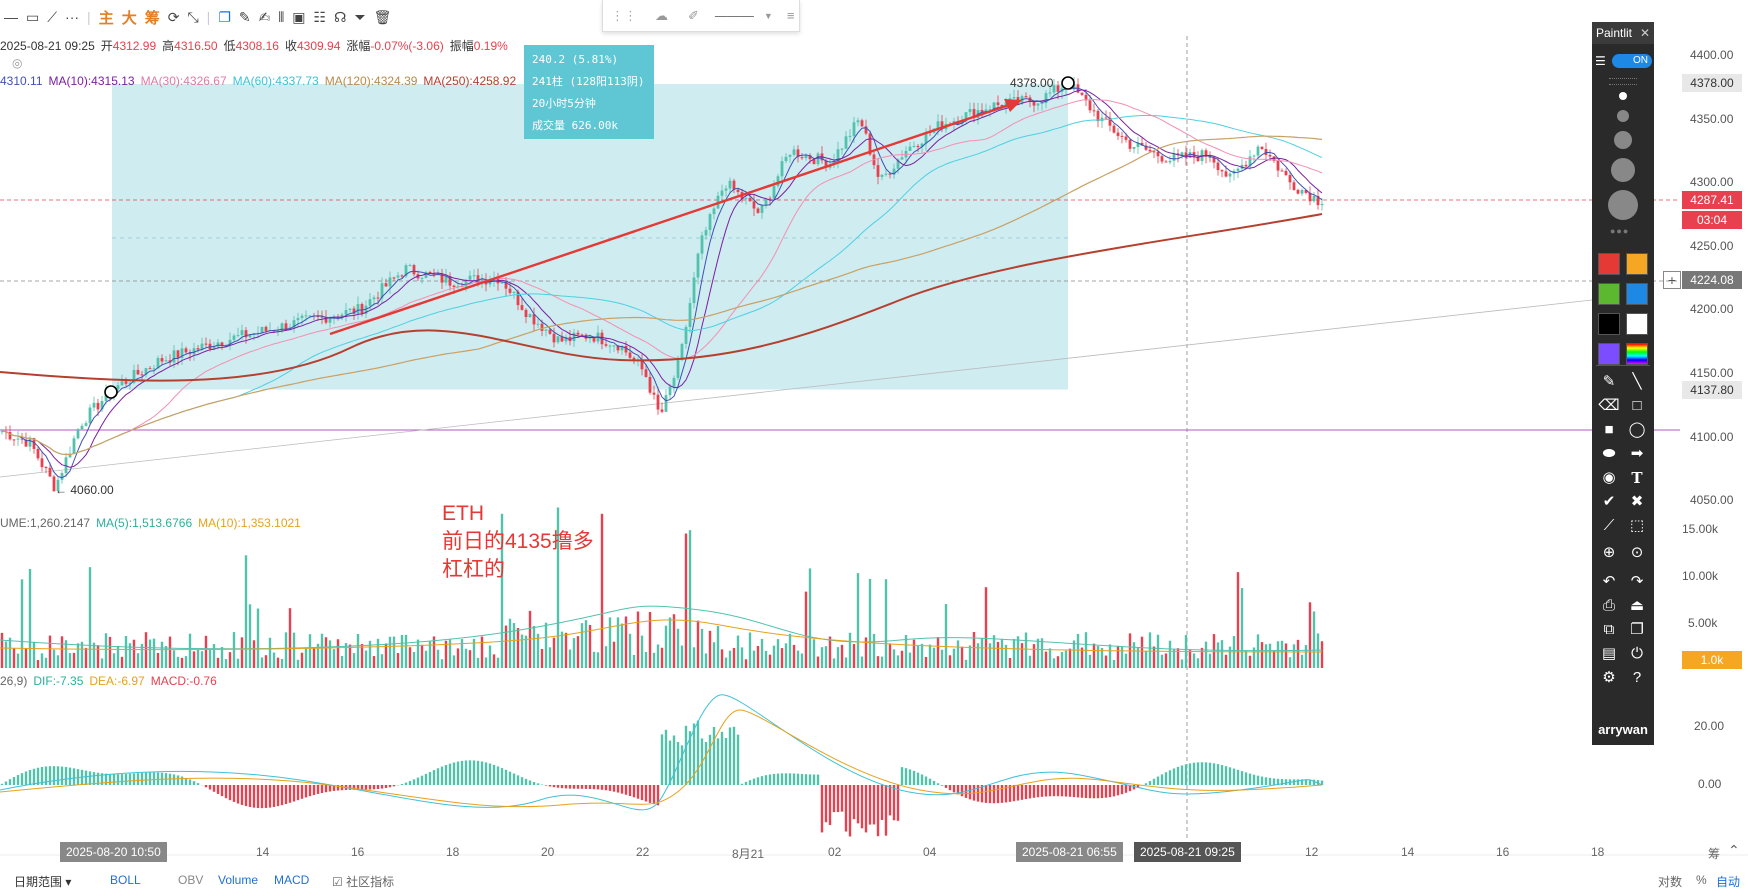 The height and width of the screenshot is (890, 1748). What do you see at coordinates (1609, 606) in the screenshot?
I see `print-icon: ⎙` at bounding box center [1609, 606].